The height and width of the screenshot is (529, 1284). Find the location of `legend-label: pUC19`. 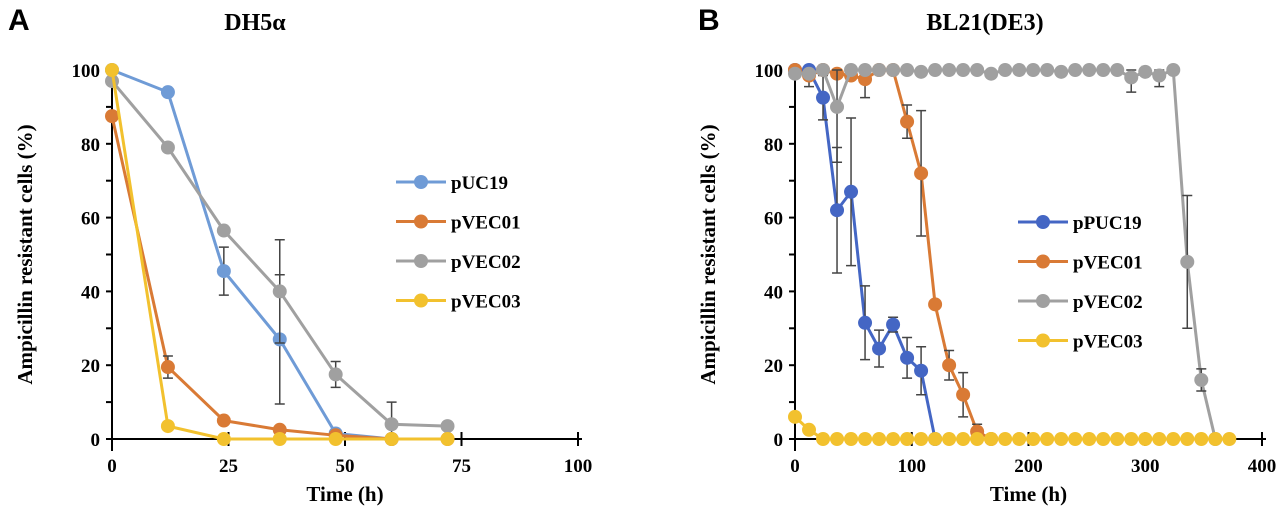

legend-label: pUC19 is located at coordinates (479, 183).